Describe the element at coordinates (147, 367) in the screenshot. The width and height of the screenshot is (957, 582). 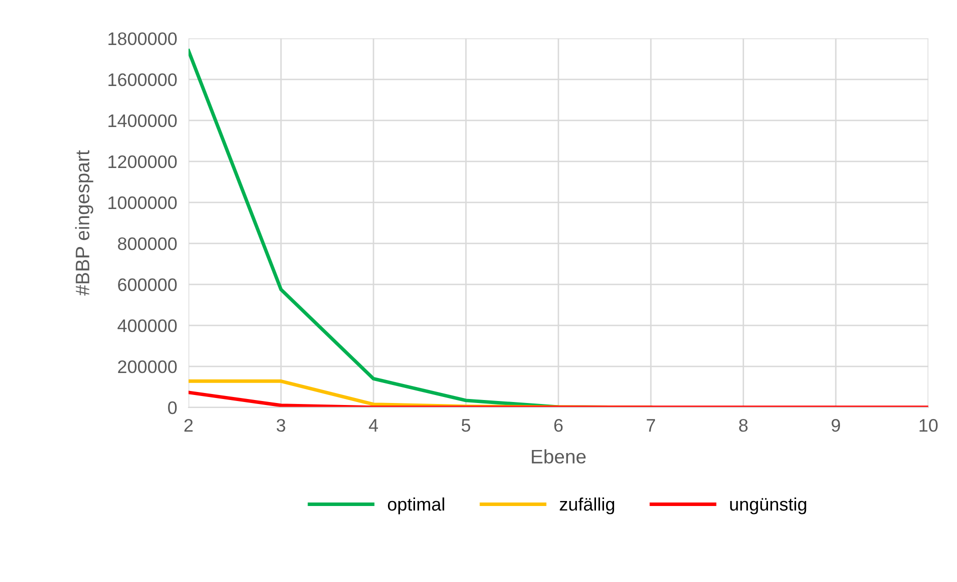
I see `y-tick-label: 200000` at that location.